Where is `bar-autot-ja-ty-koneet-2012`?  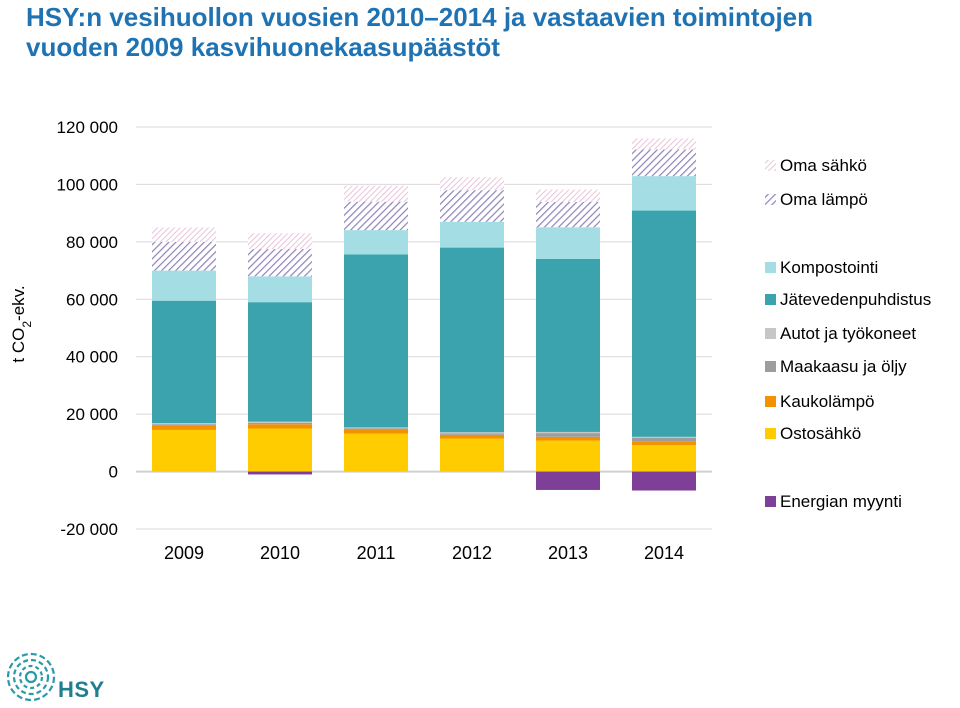
bar-autot-ja-ty-koneet-2012 is located at coordinates (472, 433).